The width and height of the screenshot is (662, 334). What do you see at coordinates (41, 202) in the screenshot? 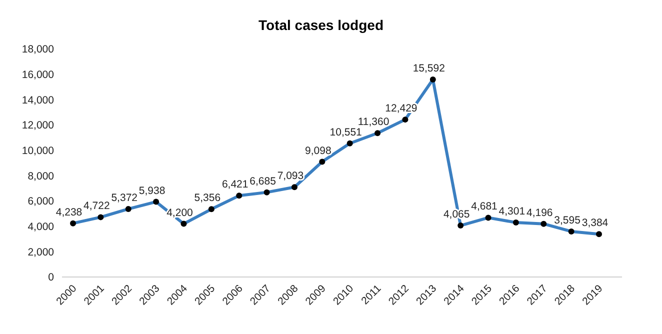
I see `y-tick-label: 6,000` at bounding box center [41, 202].